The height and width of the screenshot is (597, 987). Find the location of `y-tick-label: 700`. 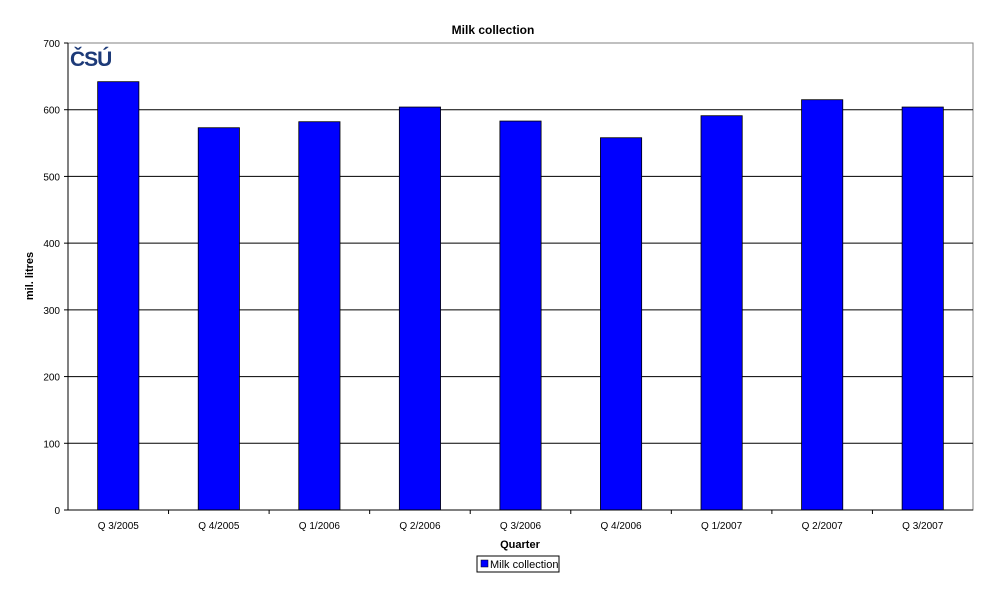

y-tick-label: 700 is located at coordinates (51, 44).